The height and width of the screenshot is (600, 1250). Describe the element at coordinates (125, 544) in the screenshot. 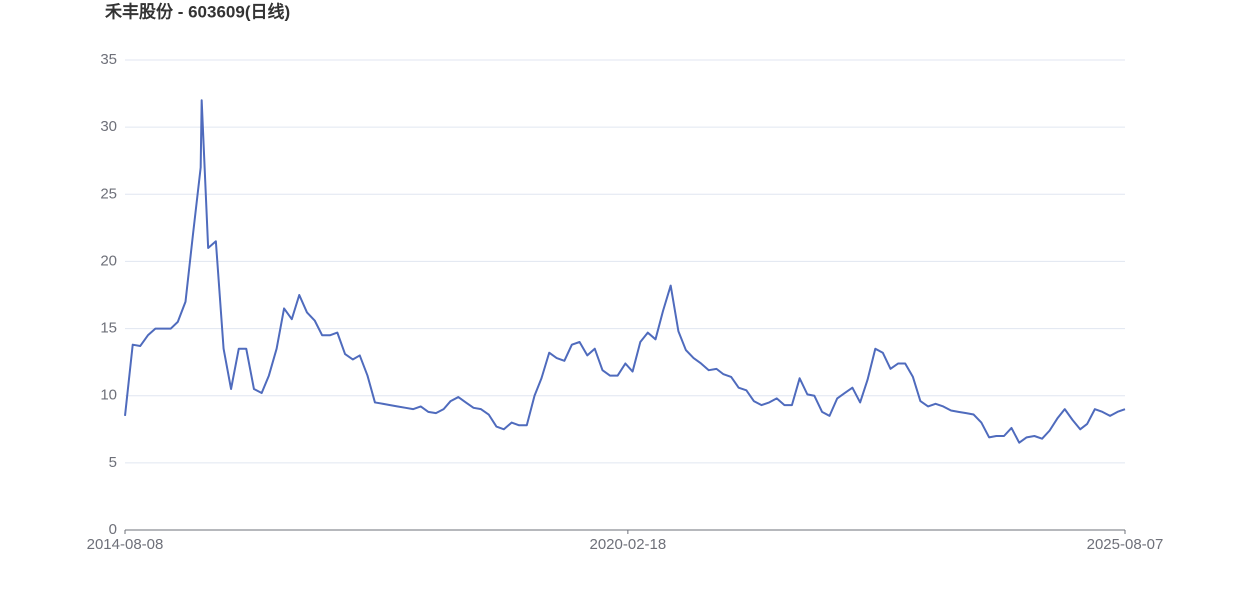

I see `x-tick-label: 2014-08-08` at that location.